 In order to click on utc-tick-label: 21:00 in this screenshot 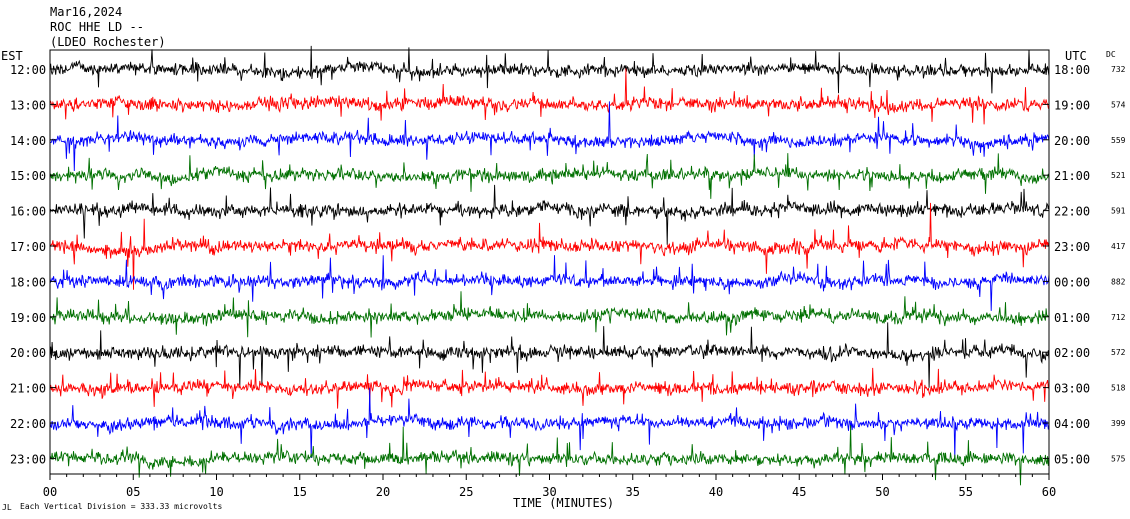, I will do `click(1072, 176)`.